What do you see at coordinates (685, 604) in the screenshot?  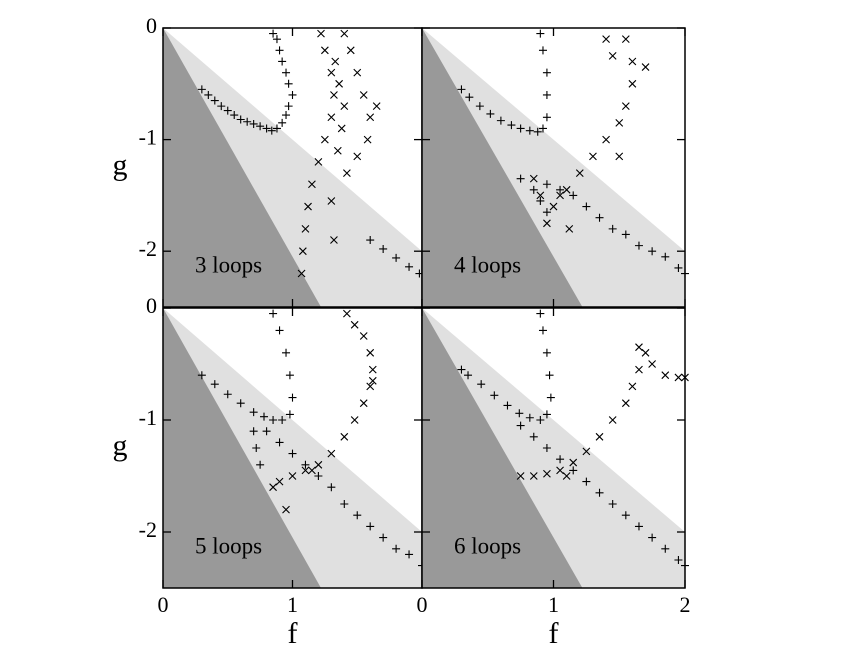 I see `x-tick-label: 2` at bounding box center [685, 604].